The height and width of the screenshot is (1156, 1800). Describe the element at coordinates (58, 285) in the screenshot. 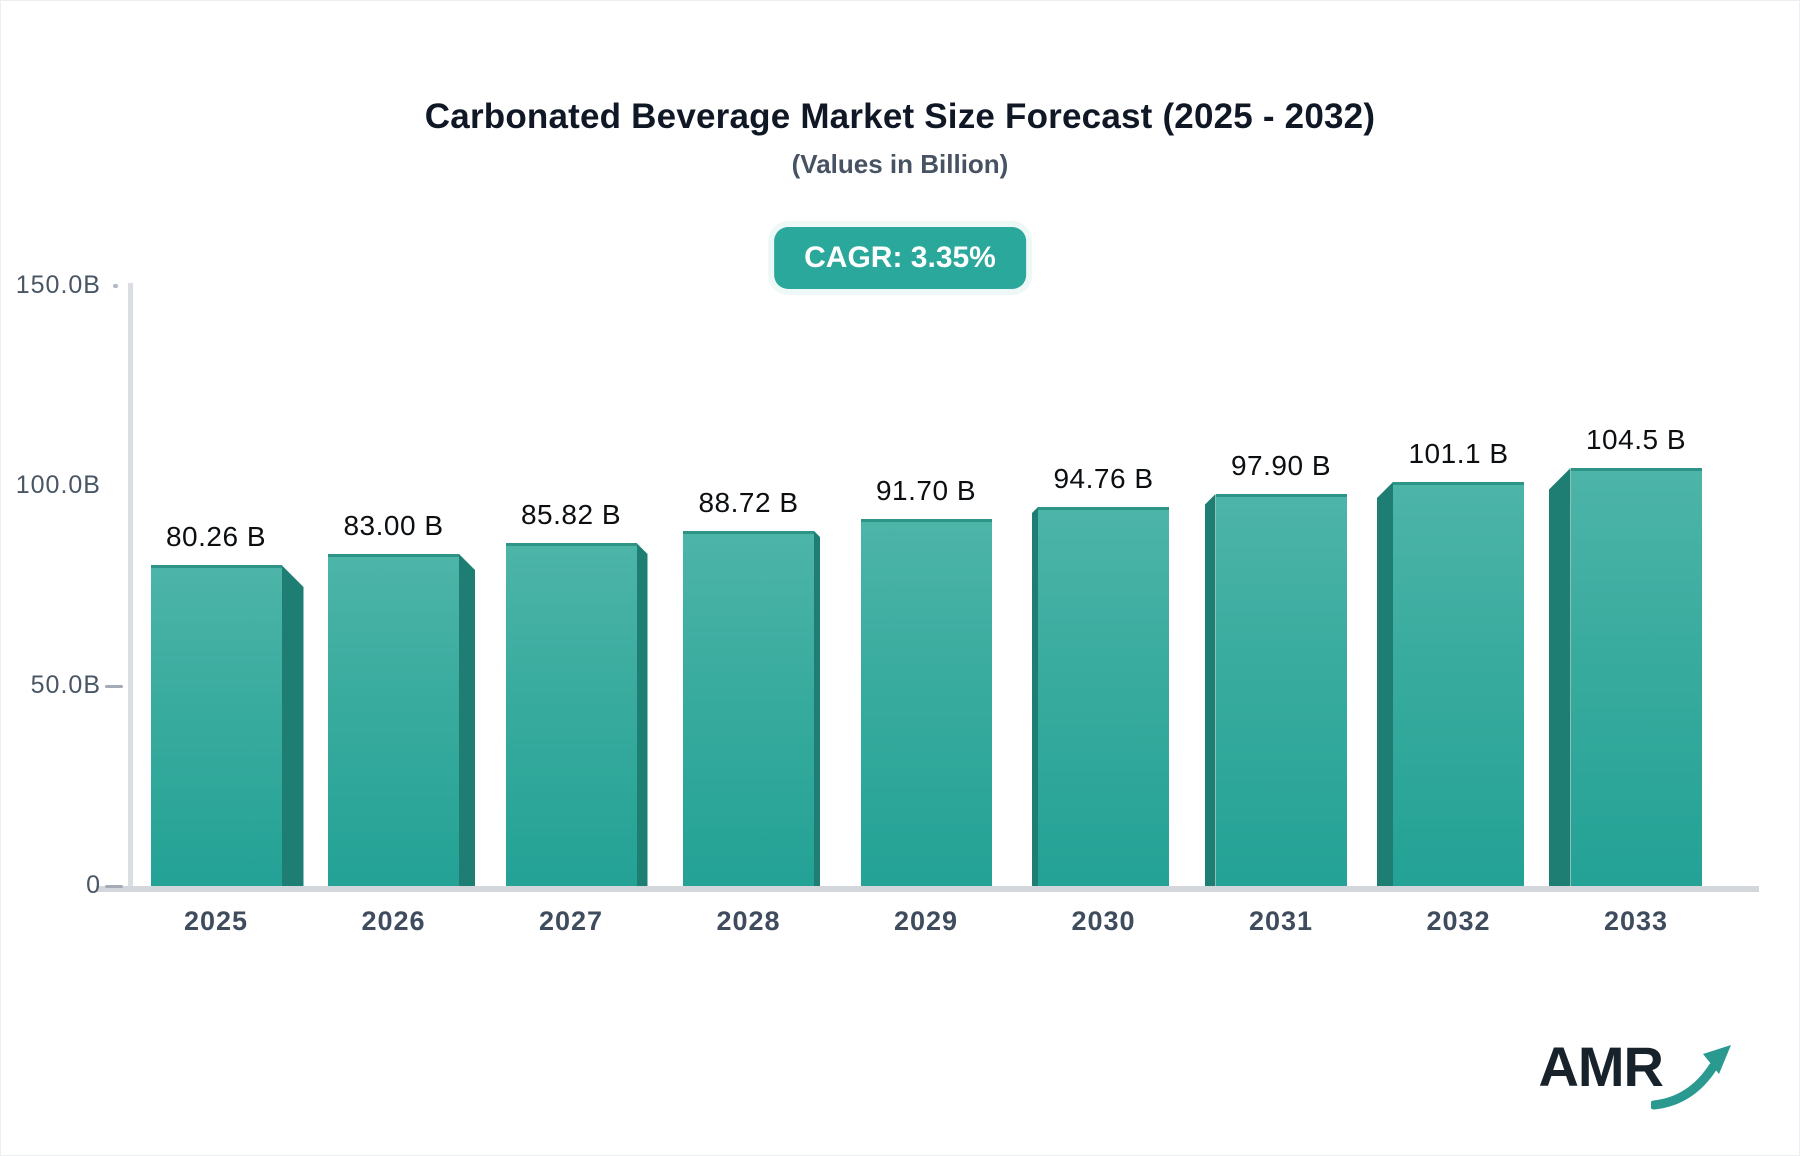

I see `y-tick-label: 150.0B` at that location.